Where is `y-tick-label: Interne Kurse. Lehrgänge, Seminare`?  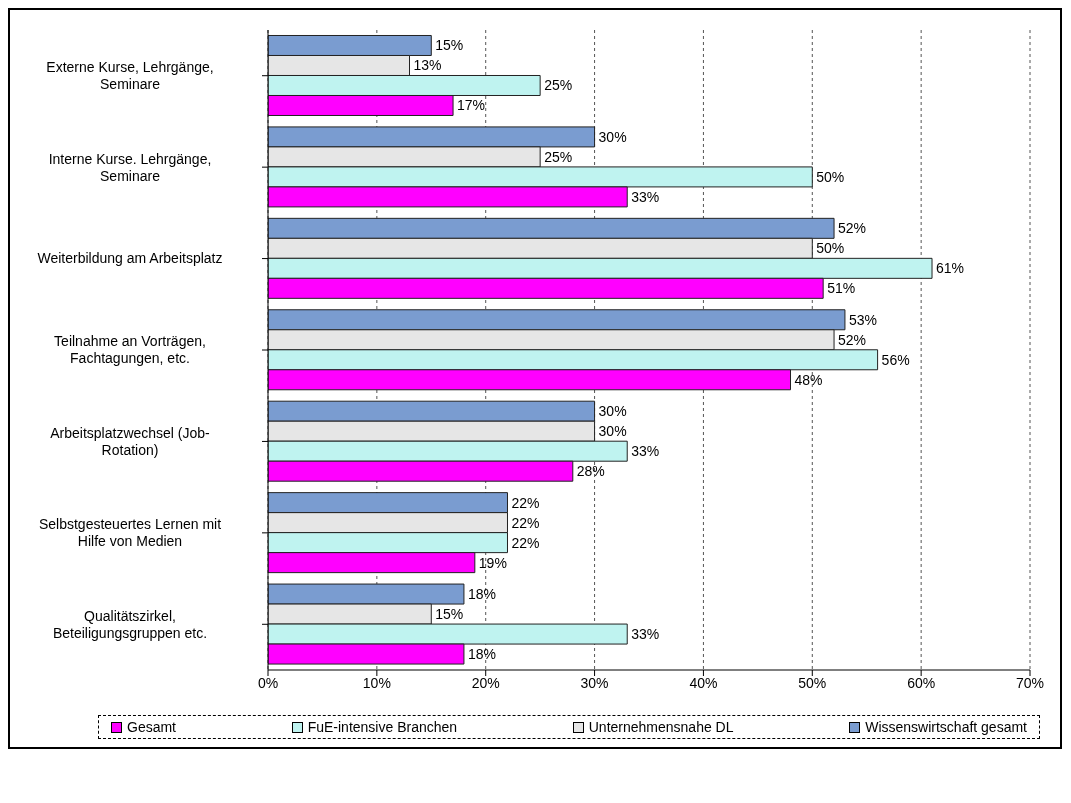
y-tick-label: Interne Kurse. Lehrgänge, Seminare is located at coordinates (130, 167).